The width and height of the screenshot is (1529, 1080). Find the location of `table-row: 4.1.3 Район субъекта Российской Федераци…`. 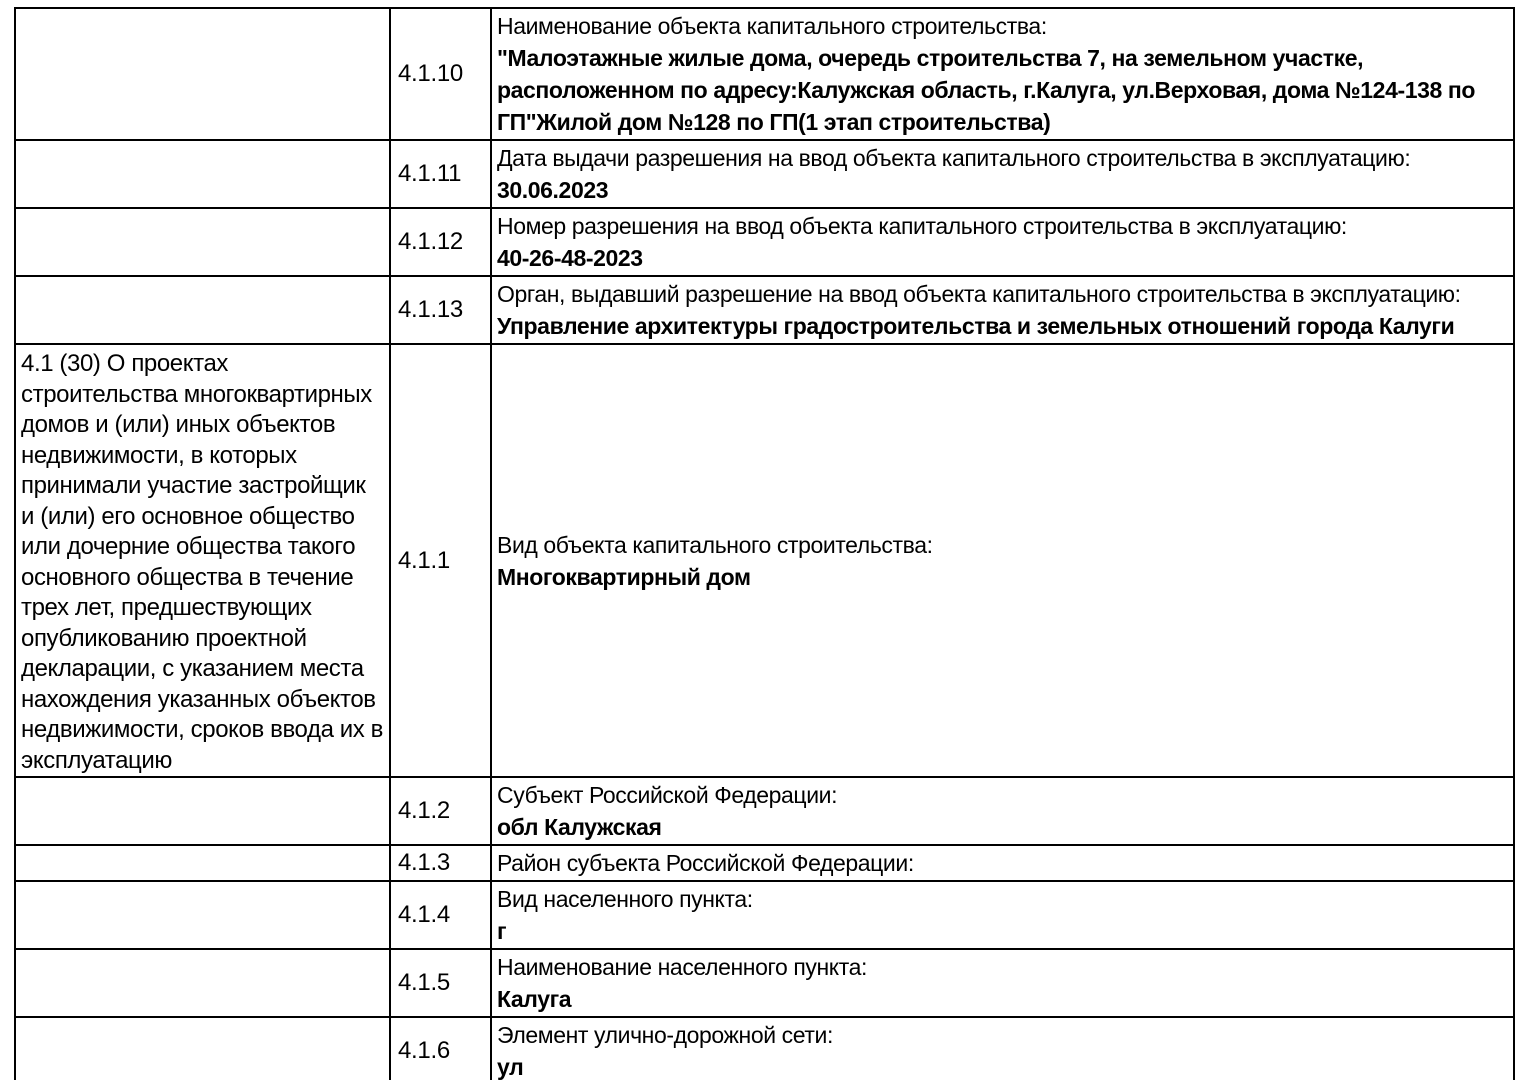

table-row: 4.1.3 Район субъекта Российской Федераци… is located at coordinates (764, 863).